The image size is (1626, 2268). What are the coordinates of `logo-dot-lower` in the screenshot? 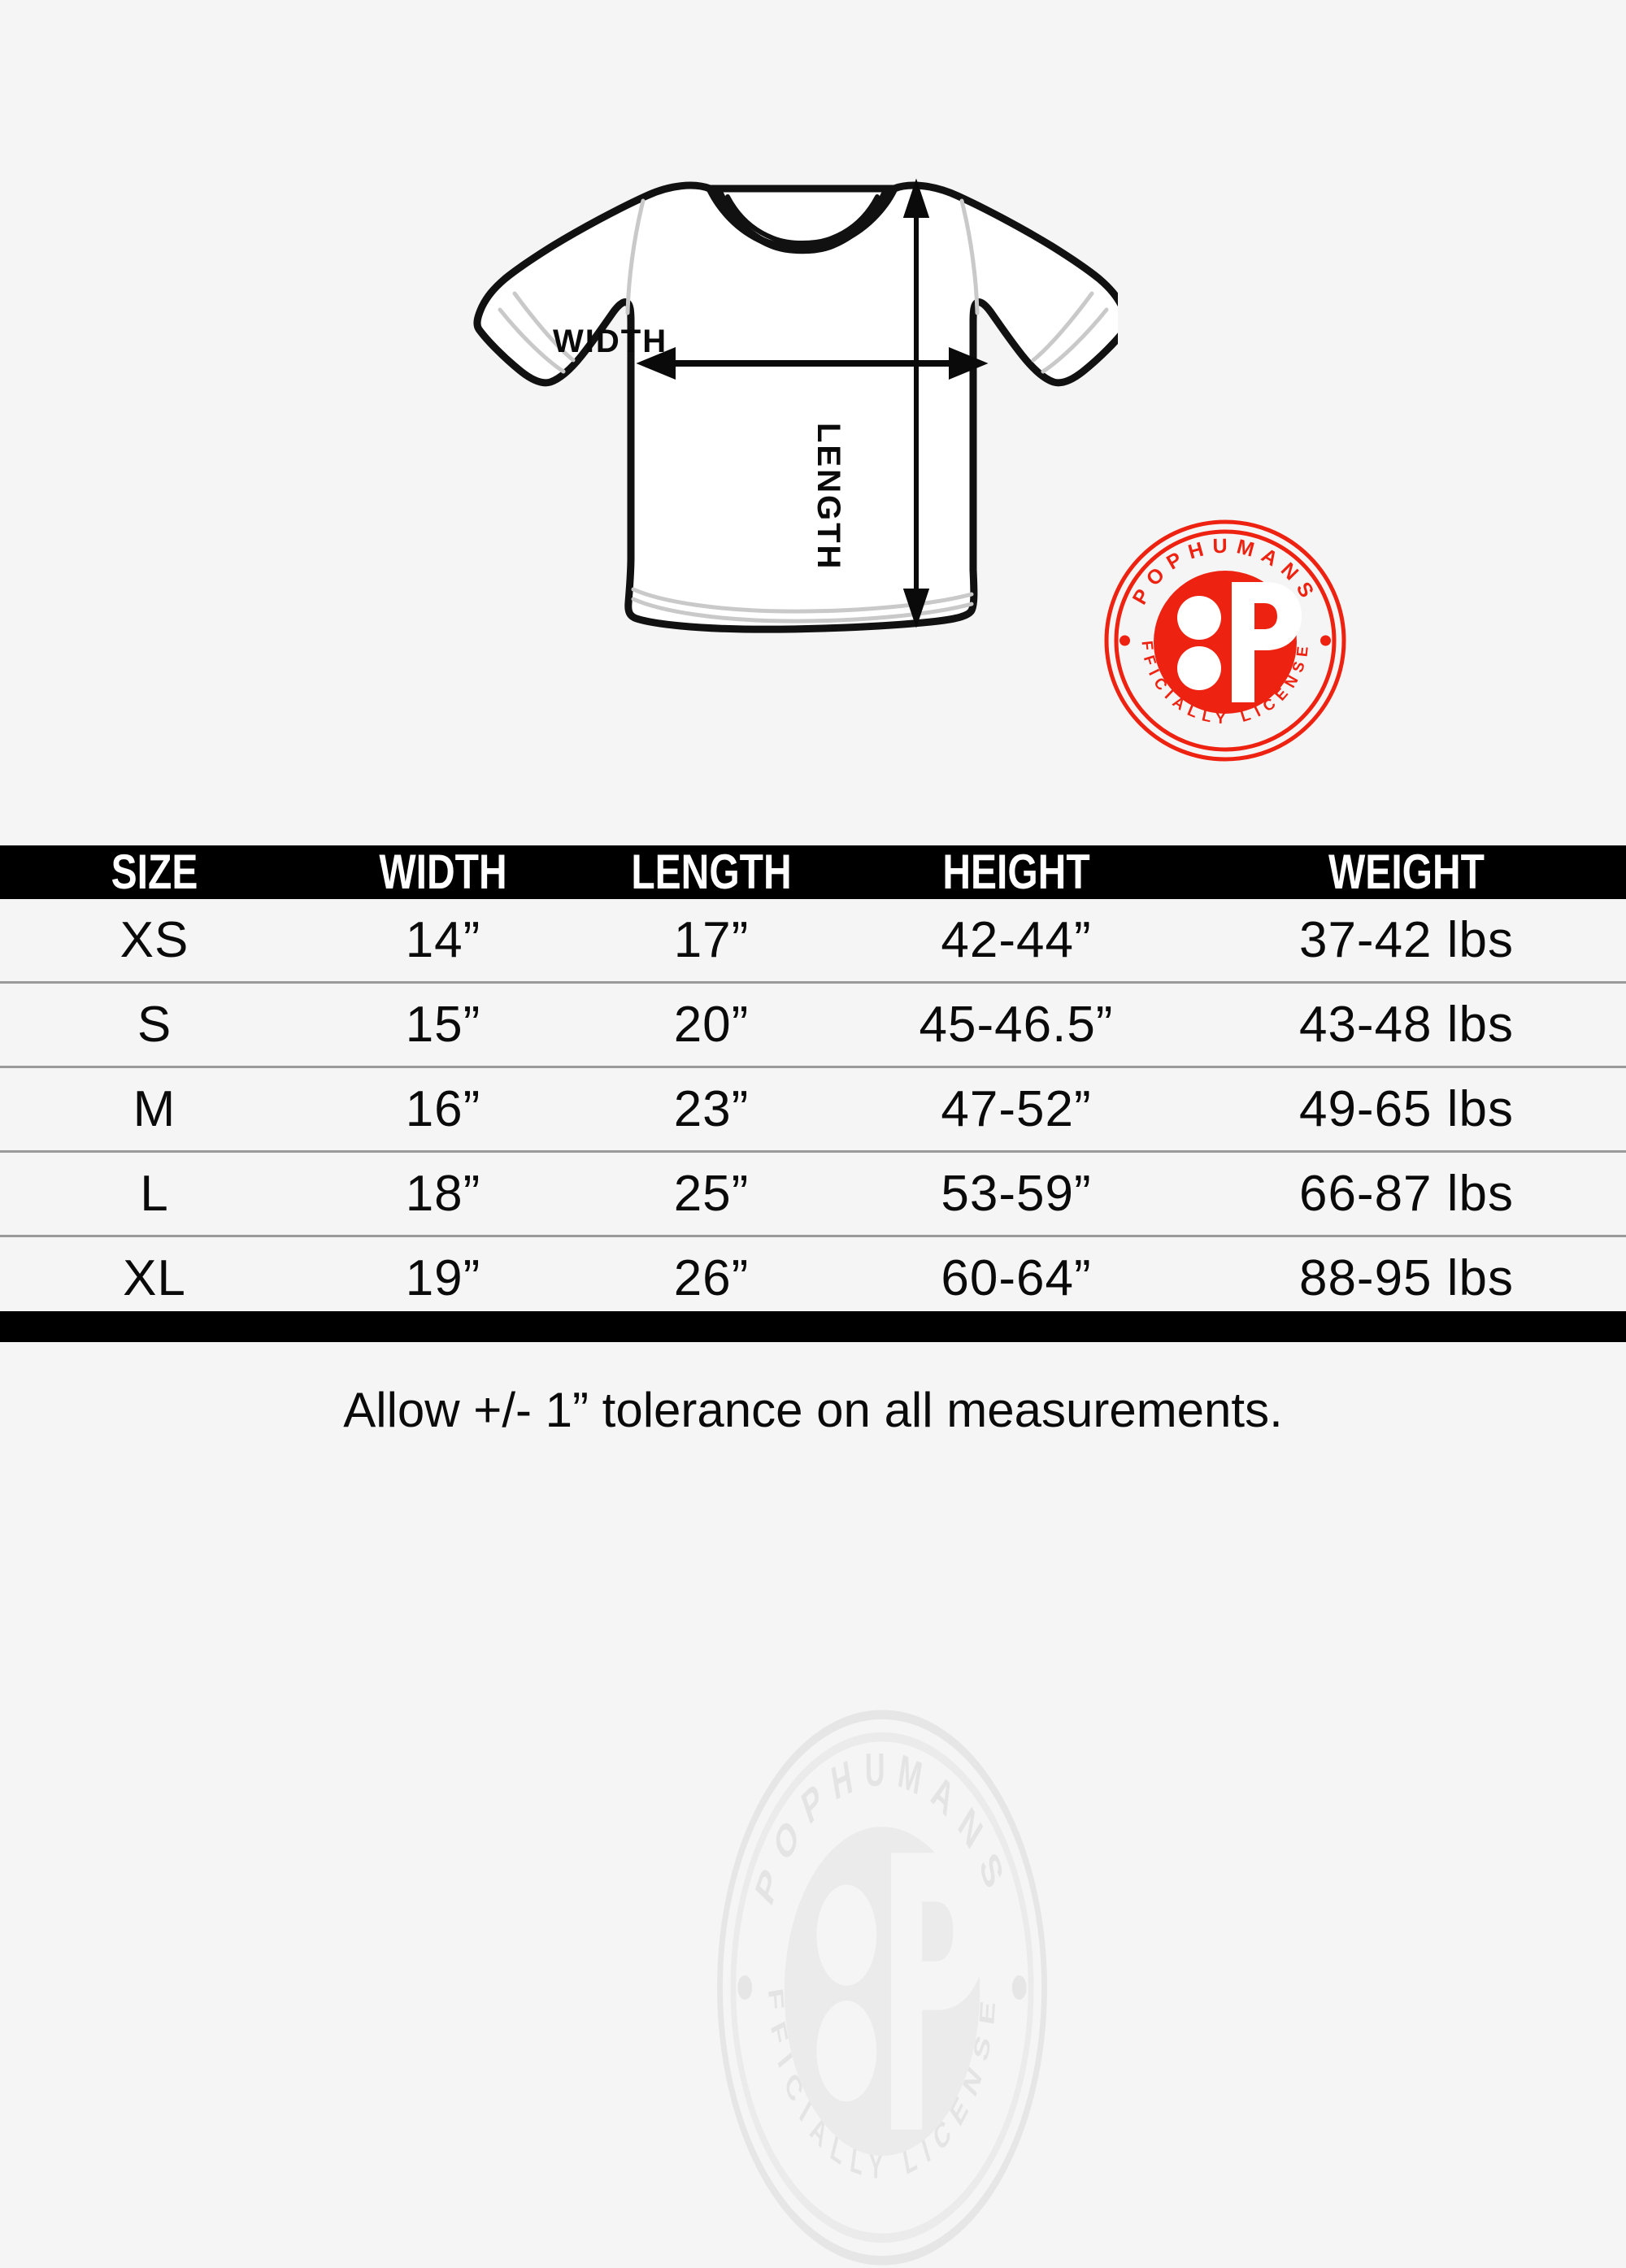 It's located at (1199, 668).